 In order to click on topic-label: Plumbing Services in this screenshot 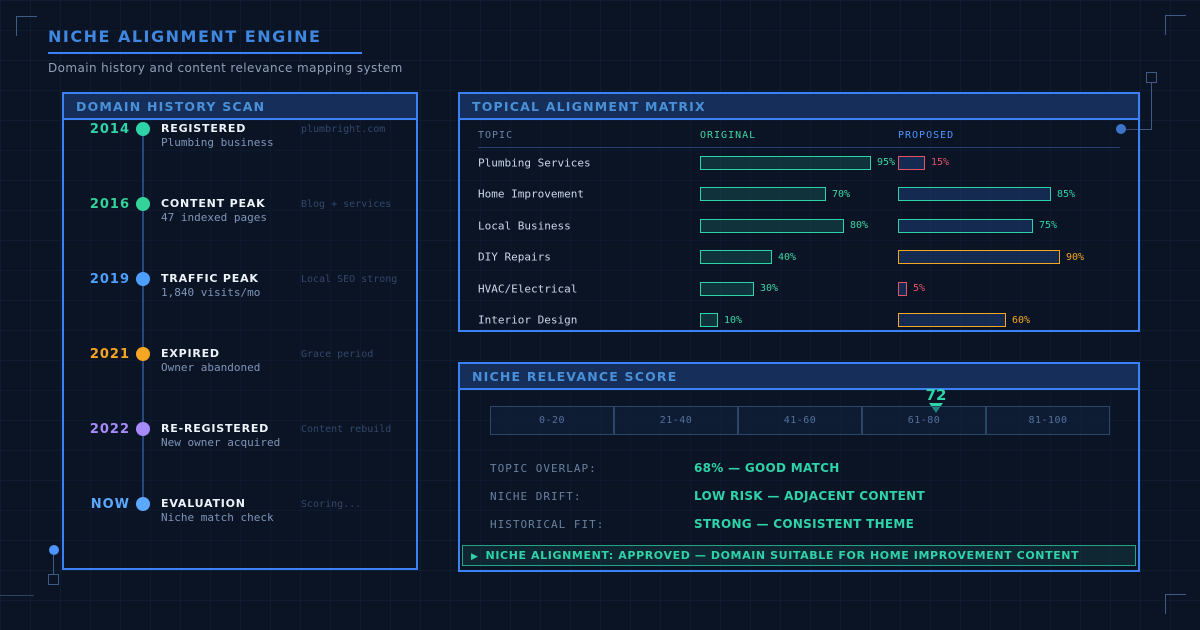, I will do `click(534, 163)`.